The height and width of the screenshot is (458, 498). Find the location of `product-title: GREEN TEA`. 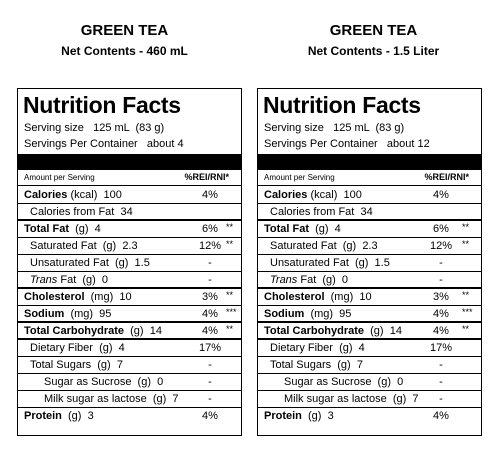

product-title: GREEN TEA is located at coordinates (124, 30).